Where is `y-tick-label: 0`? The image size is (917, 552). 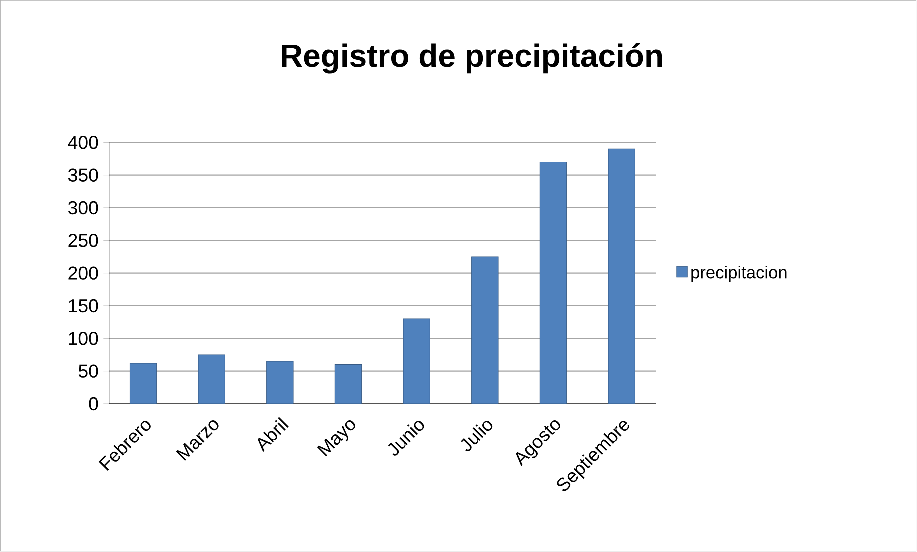 y-tick-label: 0 is located at coordinates (93, 404).